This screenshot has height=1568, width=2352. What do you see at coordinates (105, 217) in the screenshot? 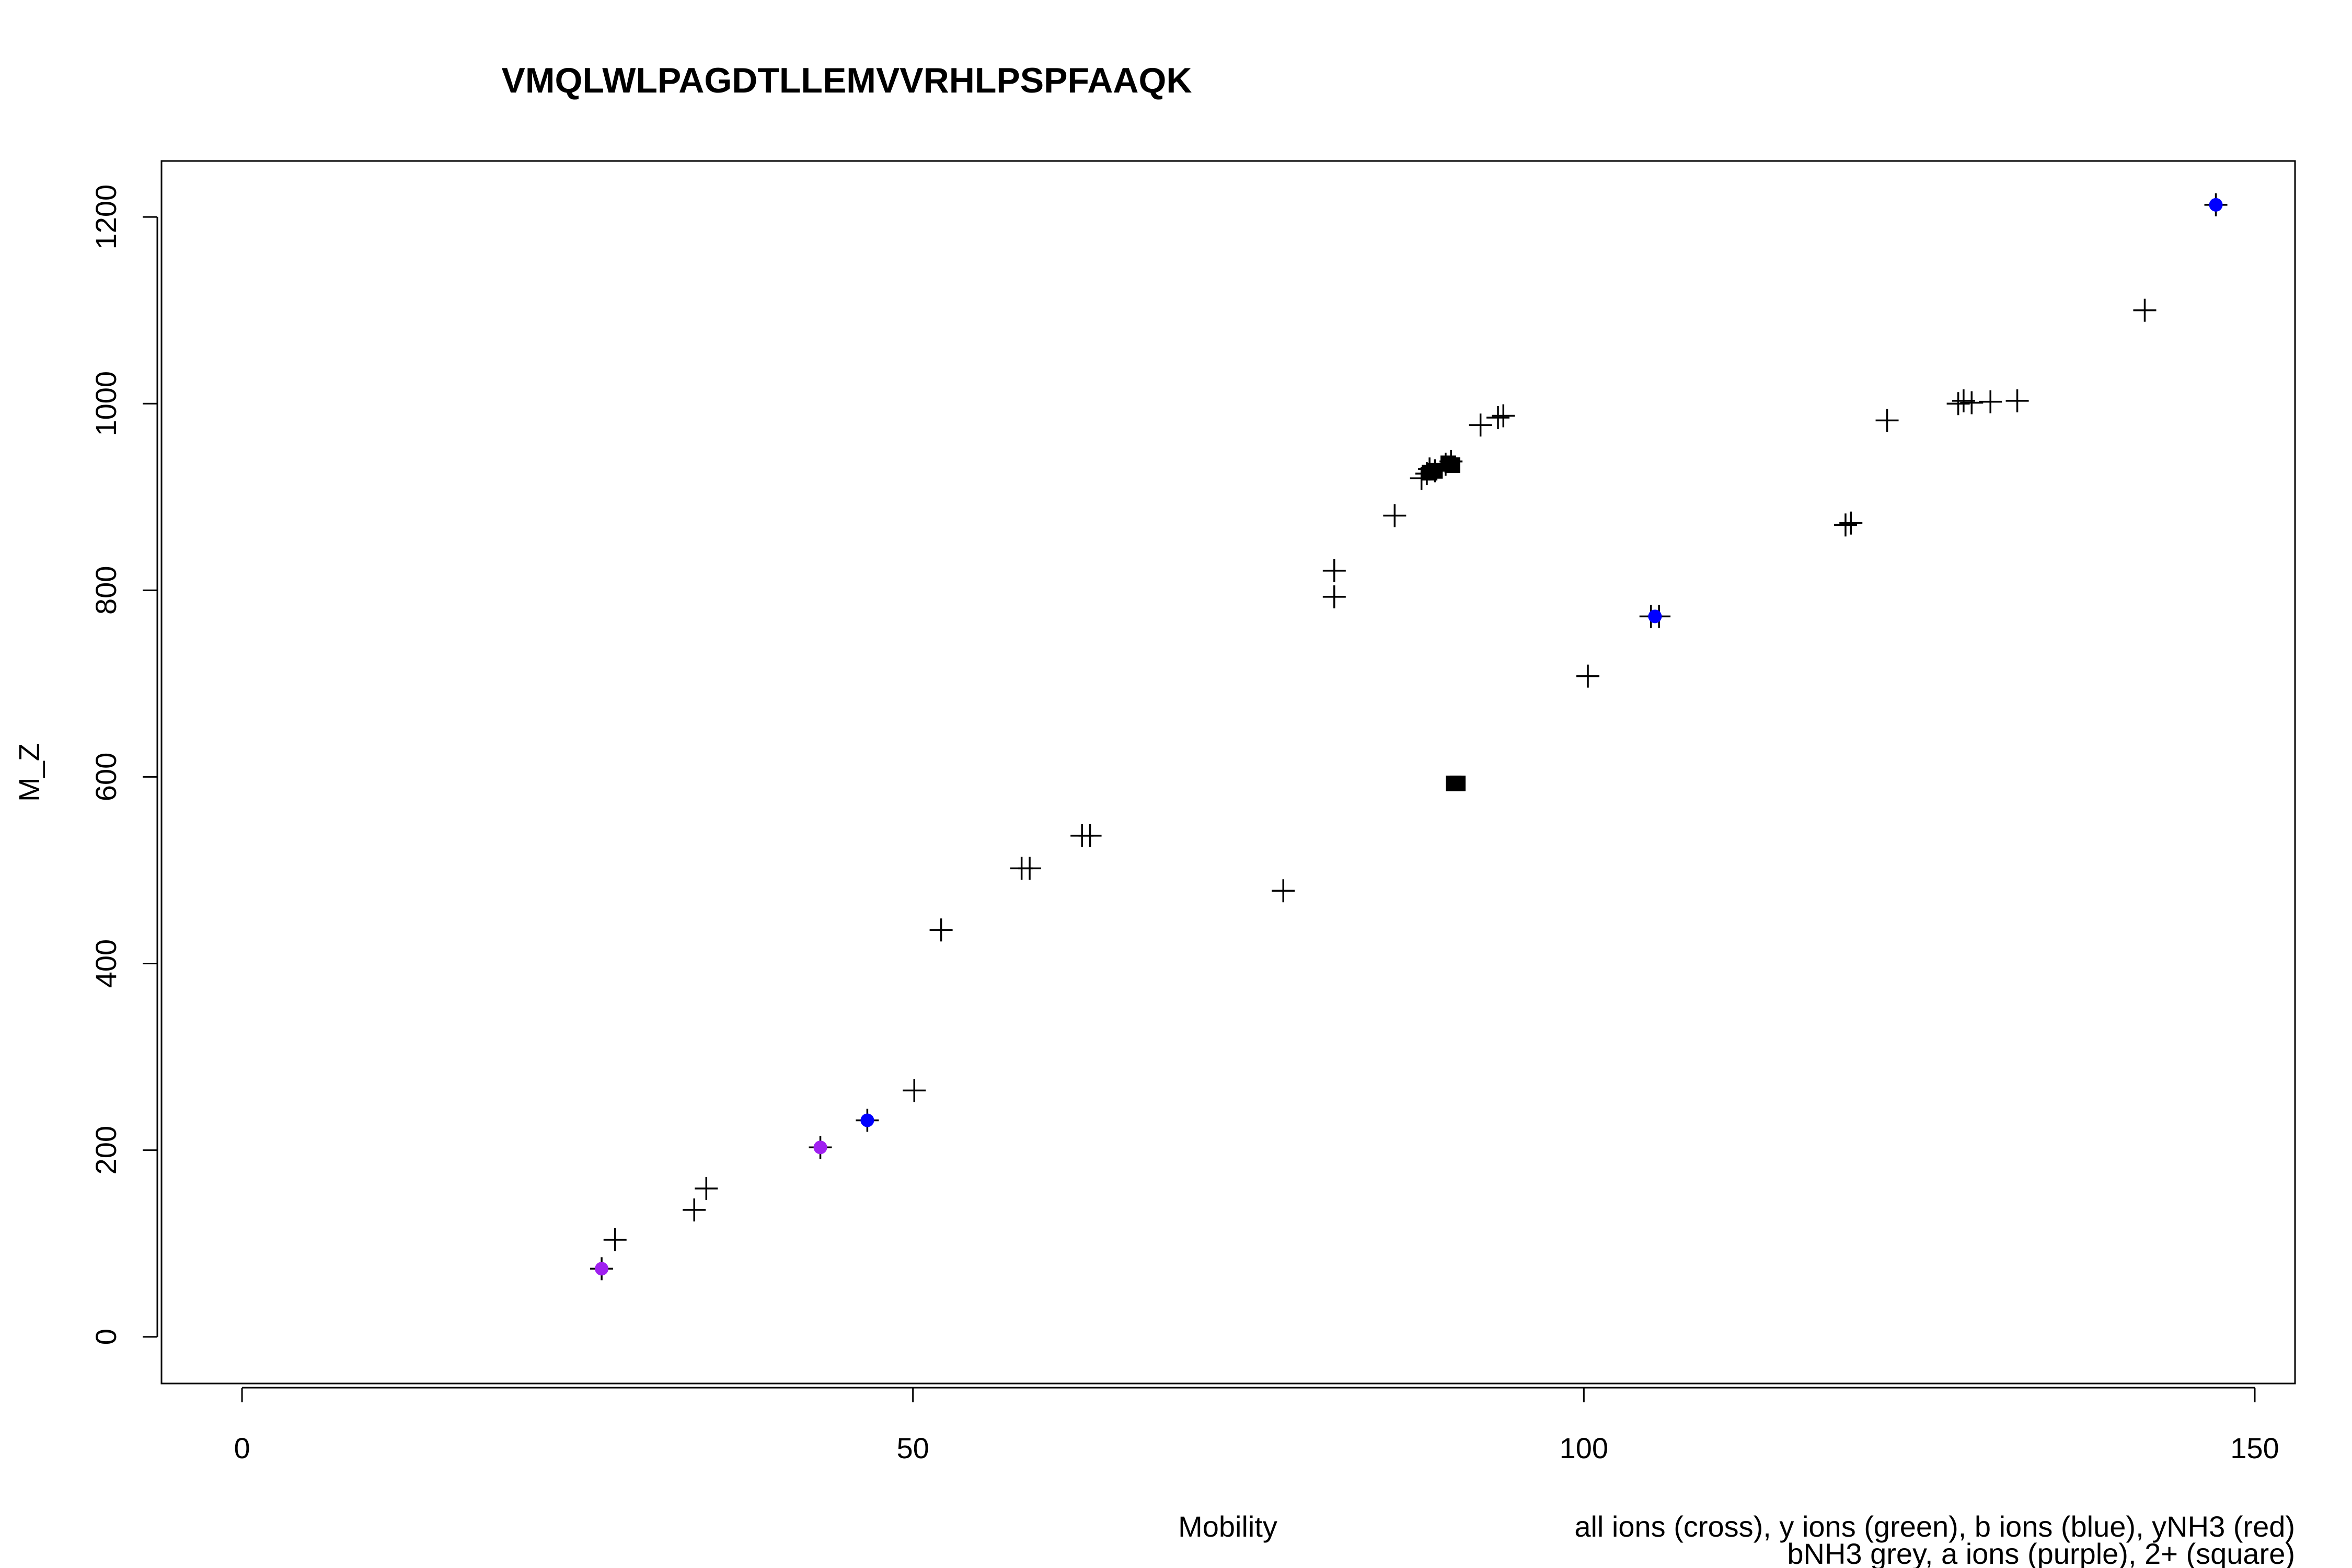
I see `y-tick-label: 1200` at bounding box center [105, 217].